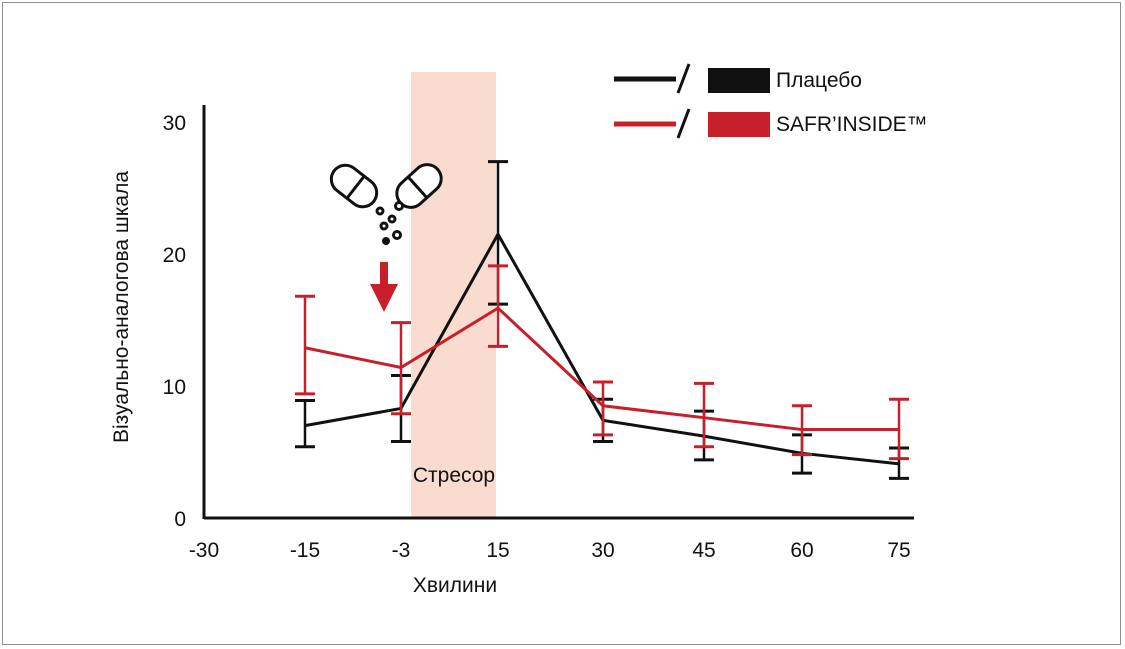 This screenshot has width=1125, height=649. Describe the element at coordinates (455, 585) in the screenshot. I see `x-axis-title: Хвилини` at that location.